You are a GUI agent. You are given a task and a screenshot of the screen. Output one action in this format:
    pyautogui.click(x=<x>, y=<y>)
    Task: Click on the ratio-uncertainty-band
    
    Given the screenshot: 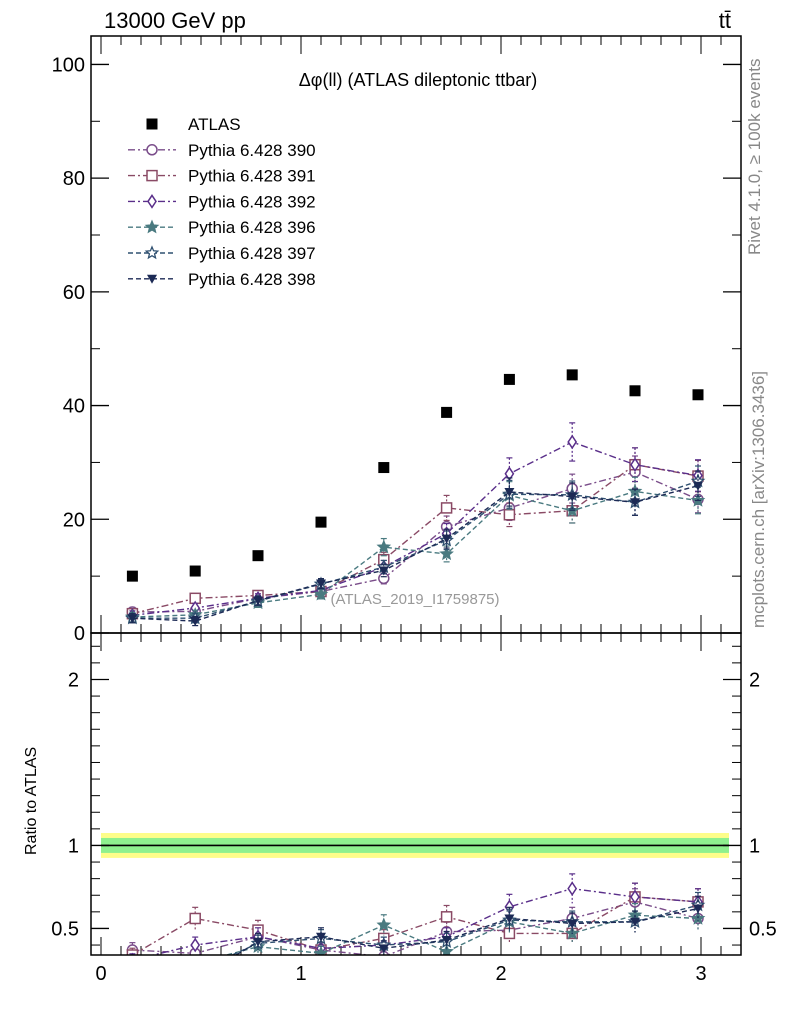 What is the action you would take?
    pyautogui.click(x=415, y=845)
    